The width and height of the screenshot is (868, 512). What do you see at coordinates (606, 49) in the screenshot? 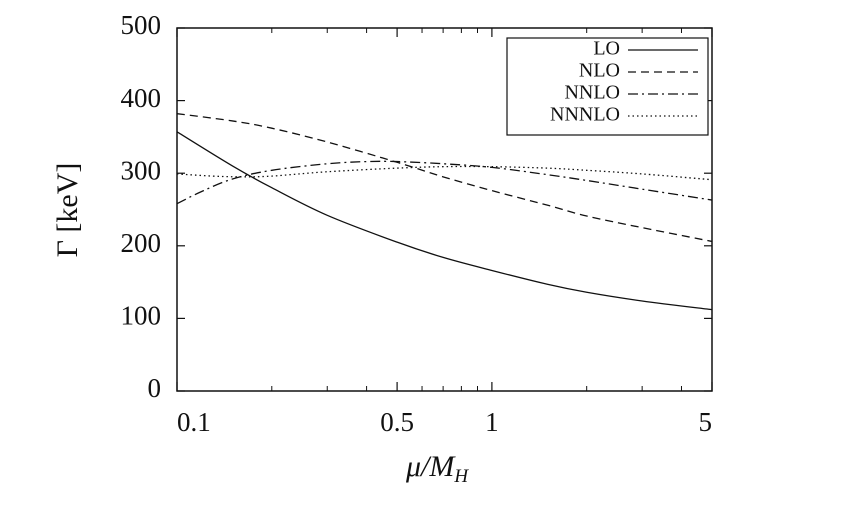
I see `legend-label-lo: LO` at bounding box center [606, 49].